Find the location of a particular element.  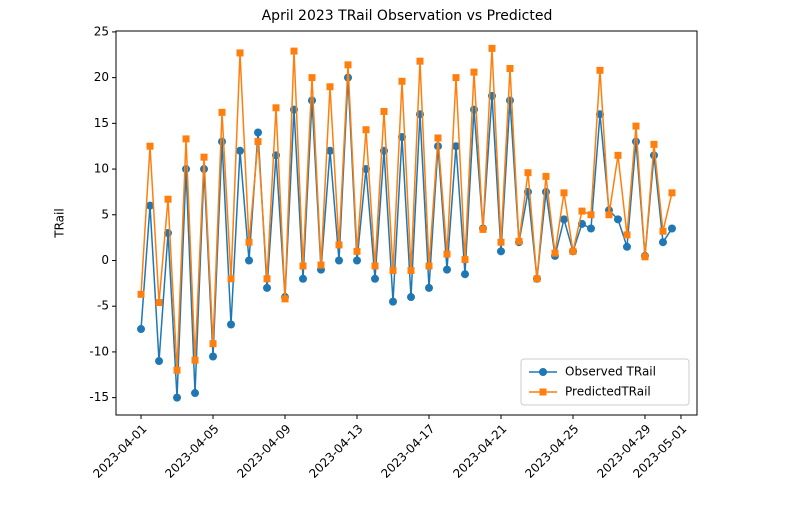

x-tick-label: 2023-04-17 is located at coordinates (407, 451).